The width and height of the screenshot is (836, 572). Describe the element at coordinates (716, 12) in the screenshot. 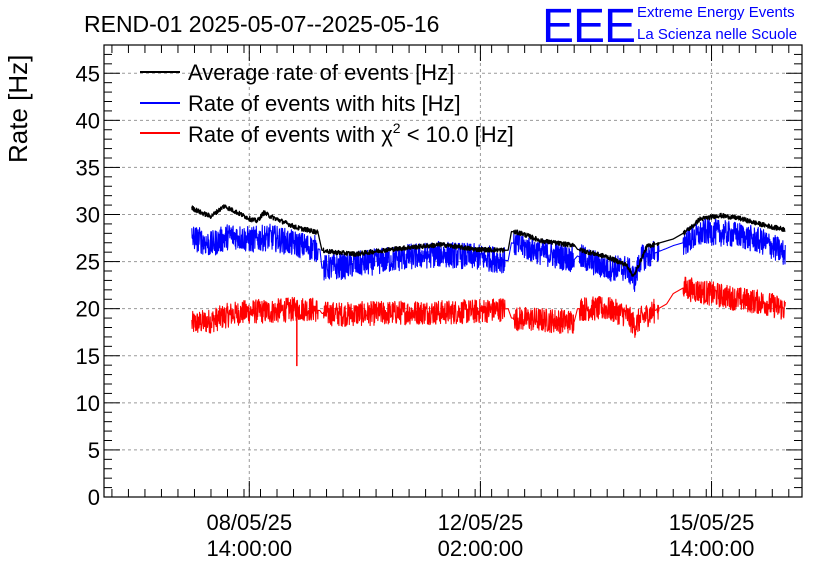

I see `logo-line-1: Extreme Energy Events` at that location.